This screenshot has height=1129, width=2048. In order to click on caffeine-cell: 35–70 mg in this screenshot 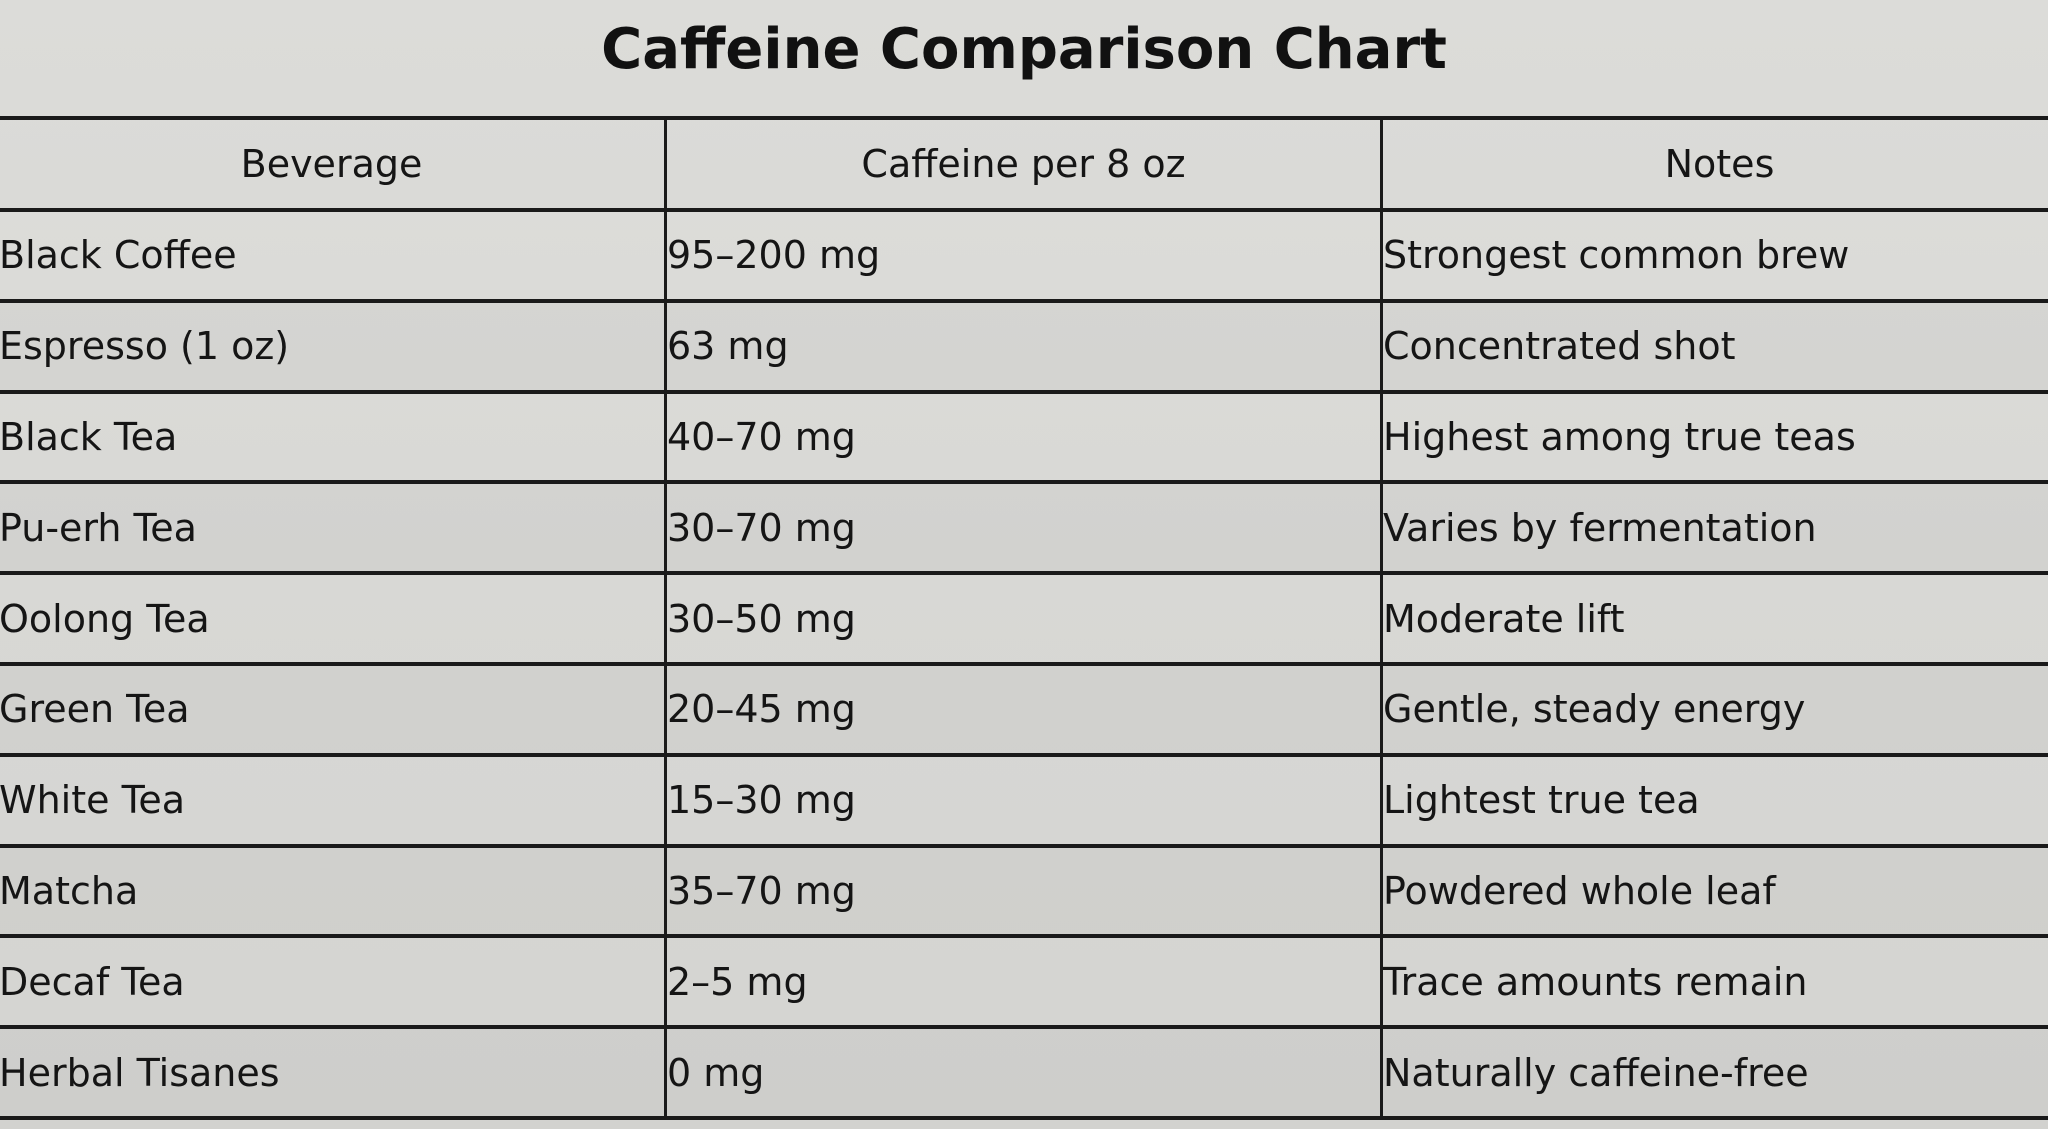, I will do `click(1023, 891)`.